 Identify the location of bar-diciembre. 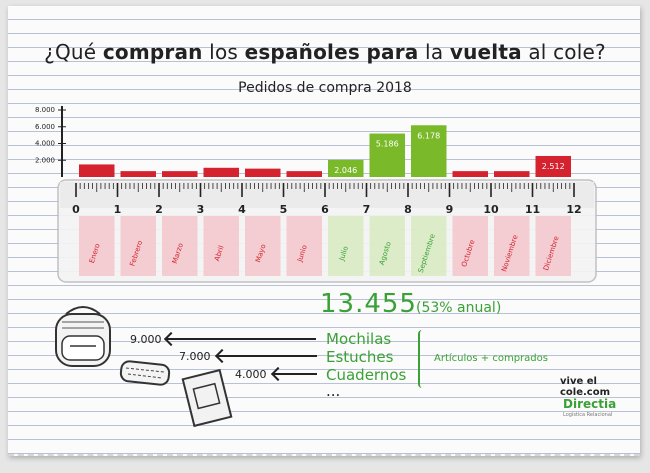
(553, 166).